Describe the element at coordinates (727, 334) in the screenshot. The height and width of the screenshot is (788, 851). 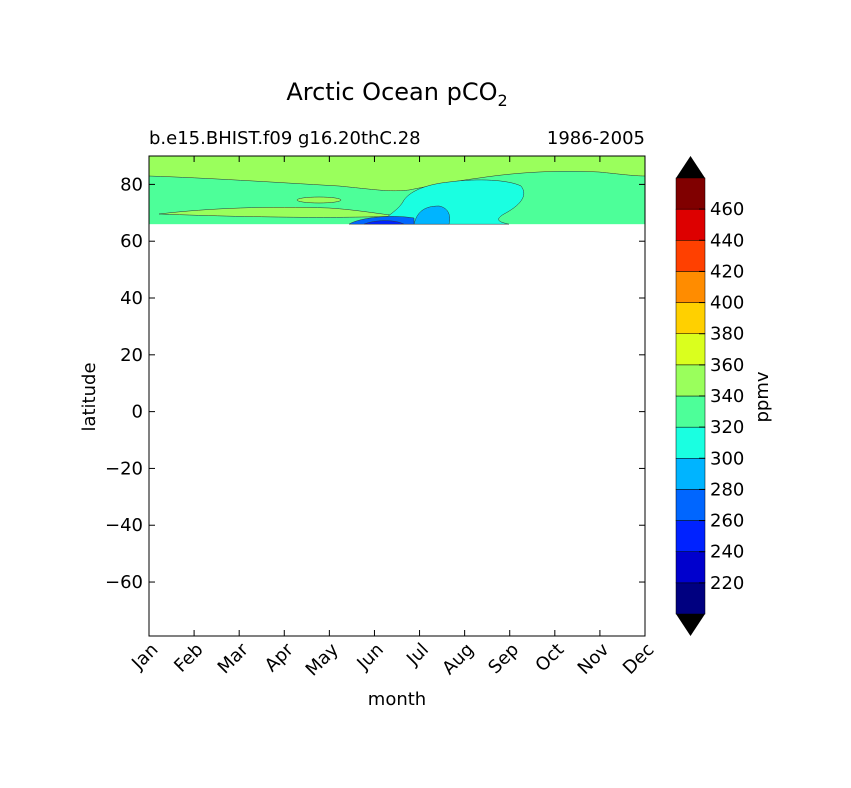
I see `colorbar-tick-label: 380` at that location.